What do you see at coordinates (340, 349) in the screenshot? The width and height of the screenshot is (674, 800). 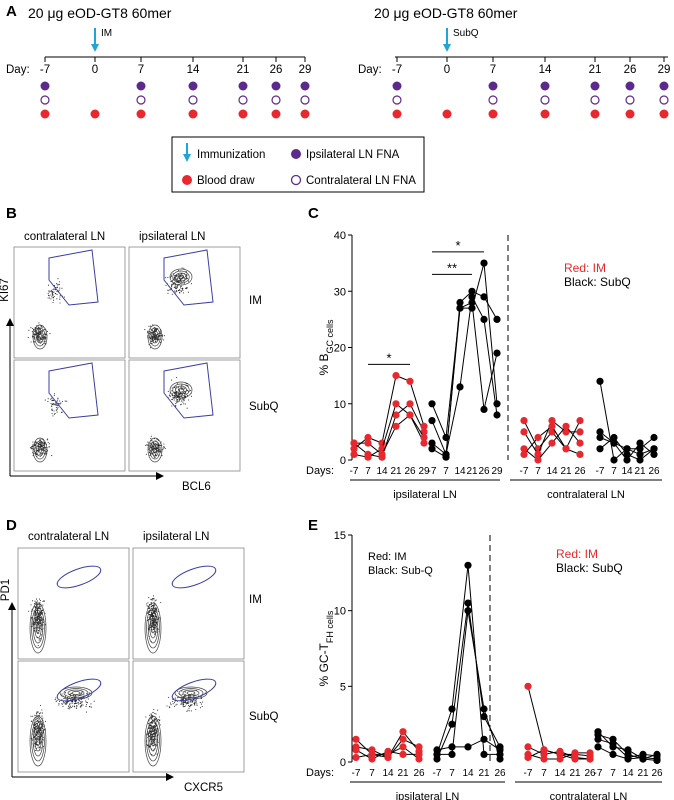 I see `chart-y-tick-label: 20` at bounding box center [340, 349].